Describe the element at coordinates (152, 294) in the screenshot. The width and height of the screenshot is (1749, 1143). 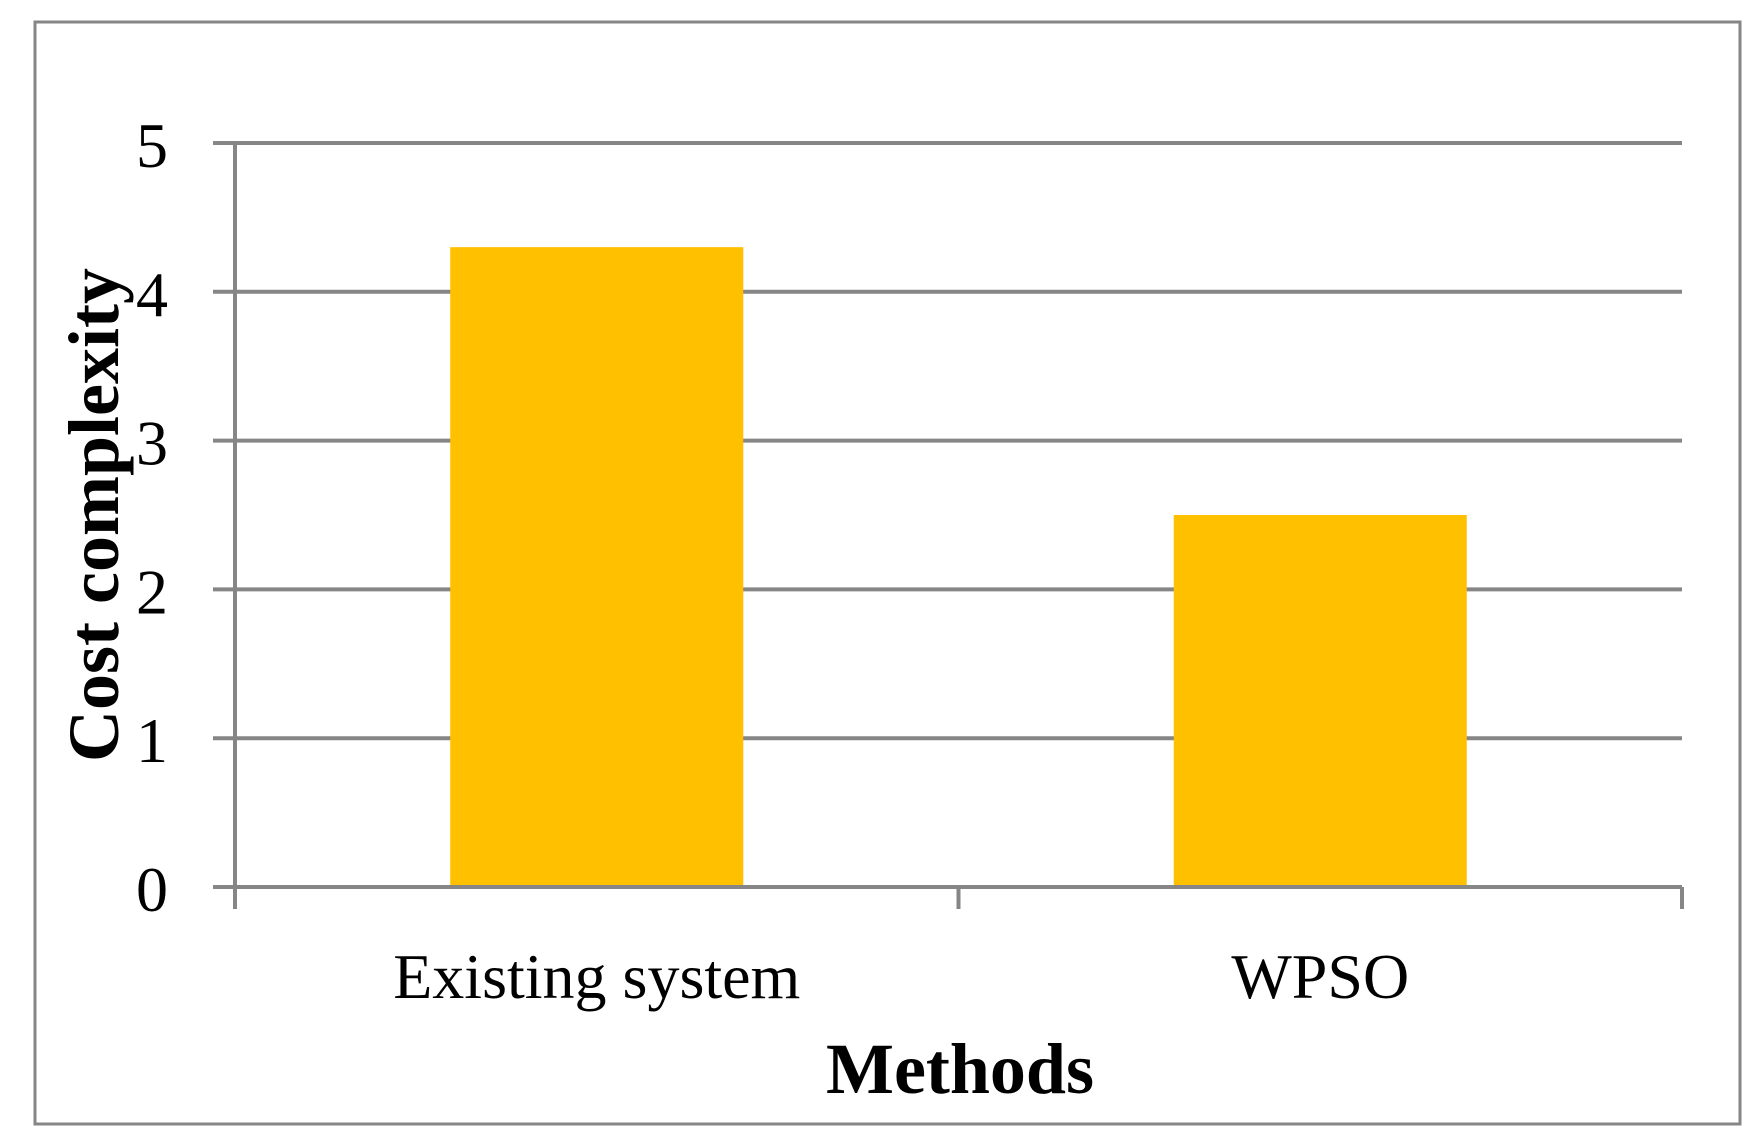
I see `y-tick-label: 4` at that location.